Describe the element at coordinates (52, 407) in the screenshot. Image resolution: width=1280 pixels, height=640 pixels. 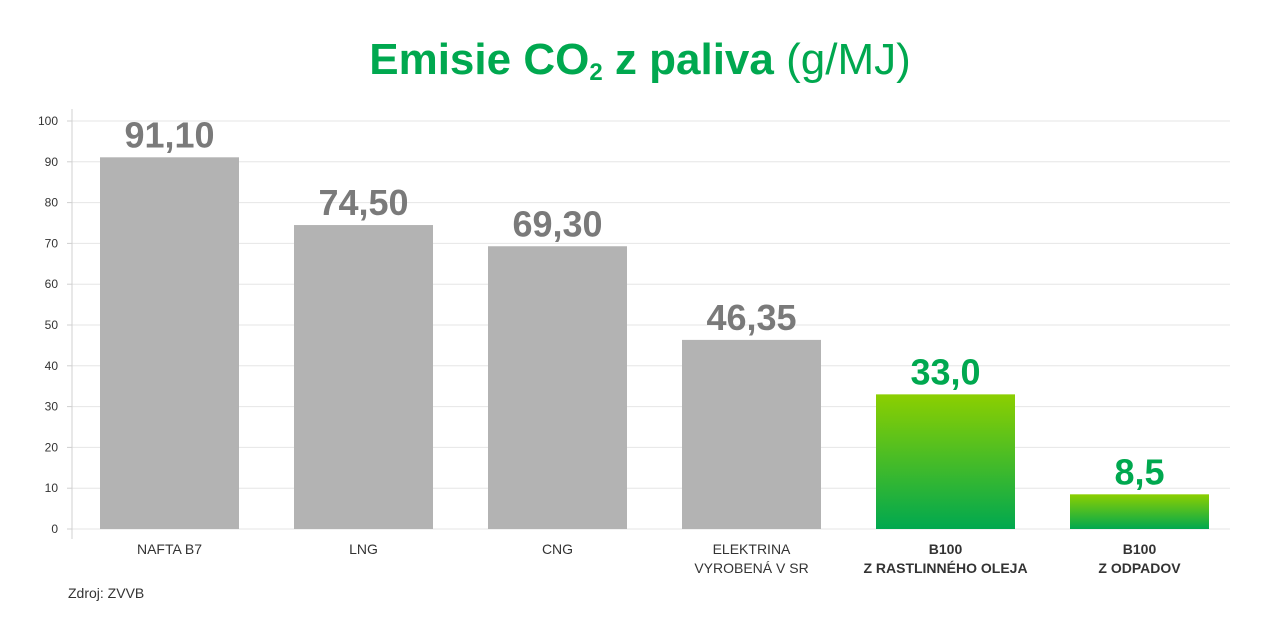
I see `y-tick-label: 30` at that location.